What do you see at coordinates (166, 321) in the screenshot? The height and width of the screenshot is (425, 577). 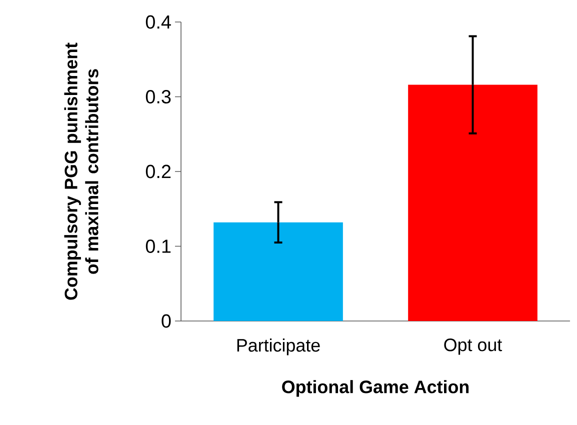 I see `y-tick-label: 0` at bounding box center [166, 321].